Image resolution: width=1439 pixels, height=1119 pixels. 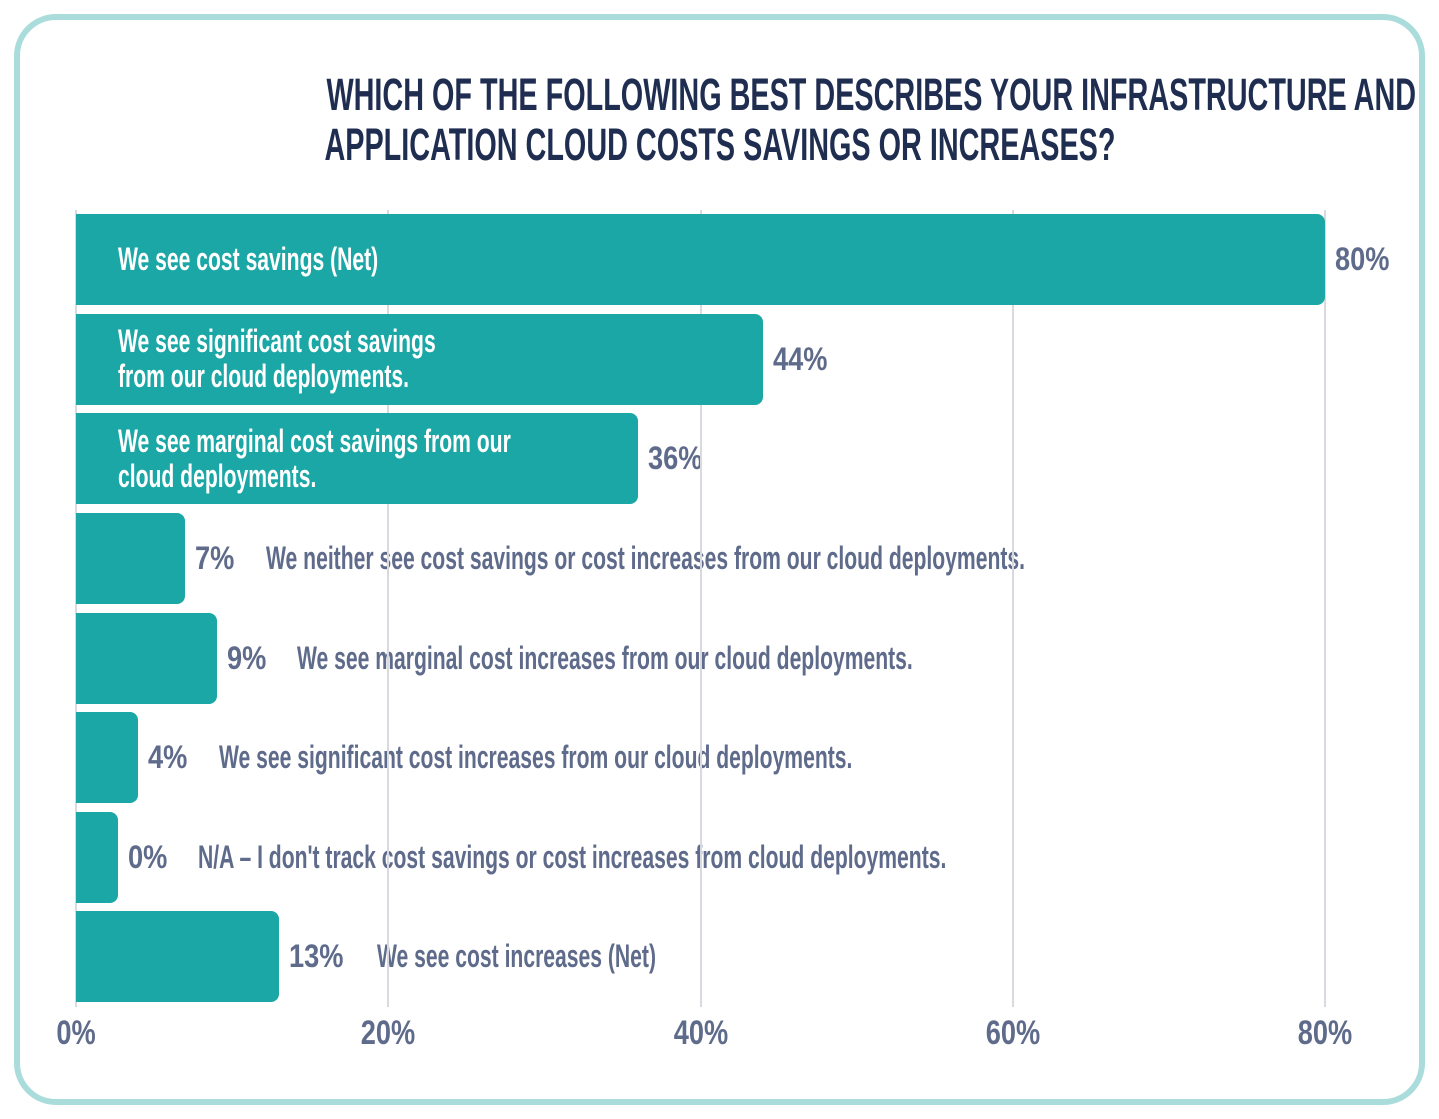 What do you see at coordinates (76, 1033) in the screenshot?
I see `x-axis-tick-label: 0%` at bounding box center [76, 1033].